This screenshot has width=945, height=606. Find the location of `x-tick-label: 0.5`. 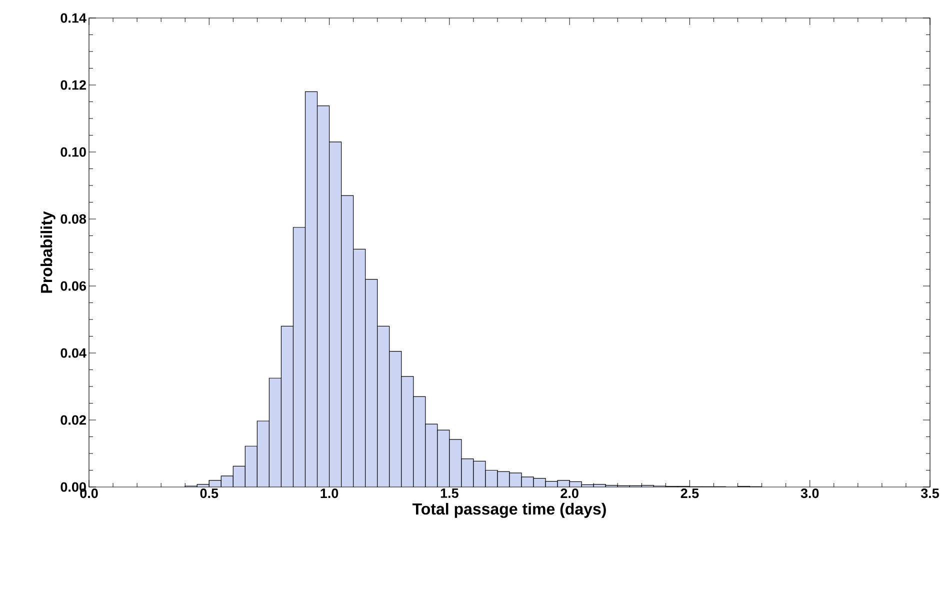

x-tick-label: 0.5 is located at coordinates (209, 493).